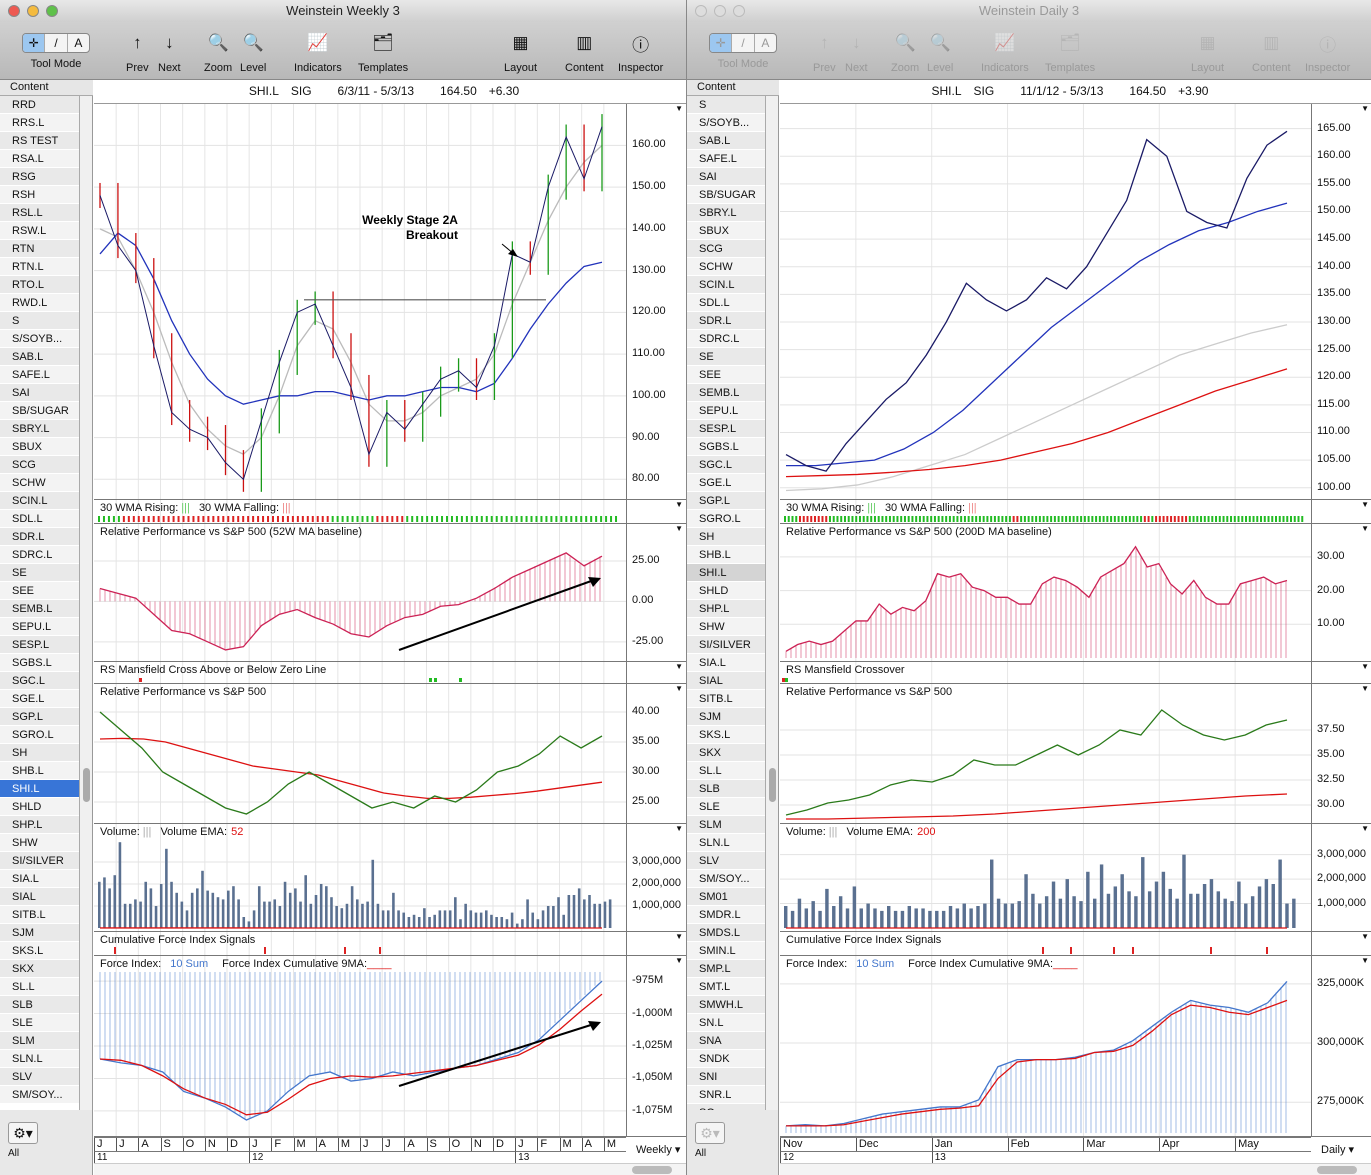 The height and width of the screenshot is (1175, 1371). What do you see at coordinates (726, 663) in the screenshot?
I see `symbol-list-item: SIA.L` at bounding box center [726, 663].